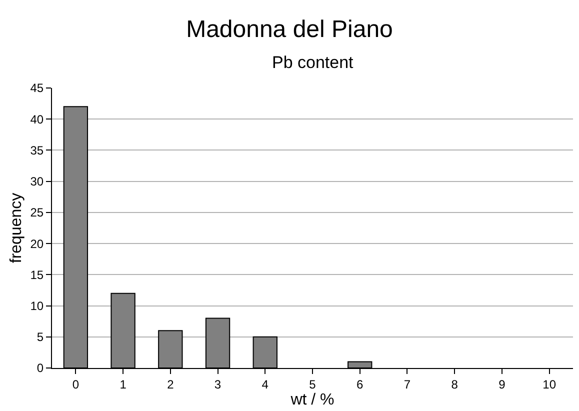 The image size is (579, 411). What do you see at coordinates (170, 384) in the screenshot?
I see `x-tick-label: 2` at bounding box center [170, 384].